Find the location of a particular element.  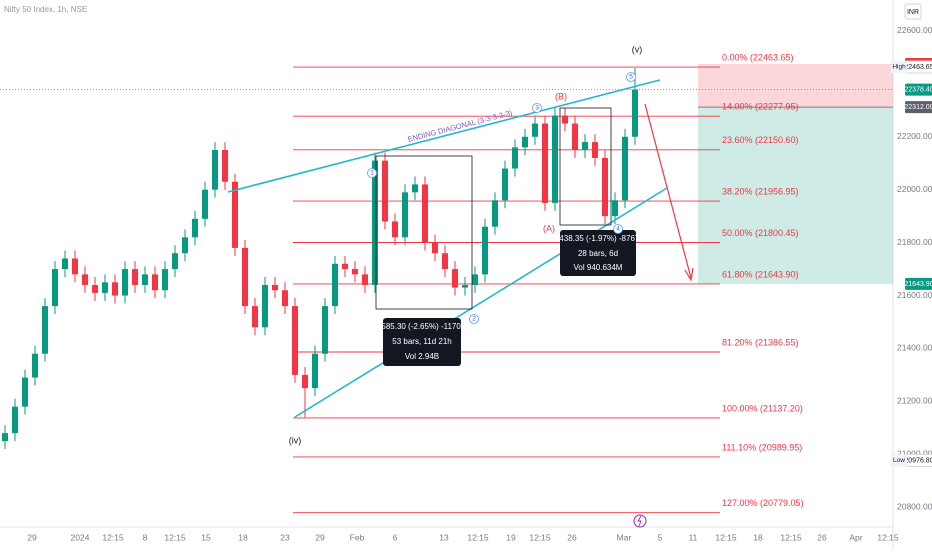

currency: INR is located at coordinates (913, 12).